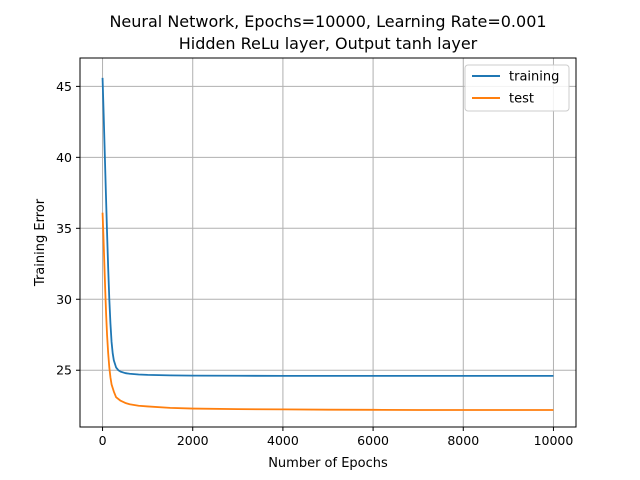 The height and width of the screenshot is (480, 640). What do you see at coordinates (328, 463) in the screenshot?
I see `x-axis-label: Number of Epochs` at bounding box center [328, 463].